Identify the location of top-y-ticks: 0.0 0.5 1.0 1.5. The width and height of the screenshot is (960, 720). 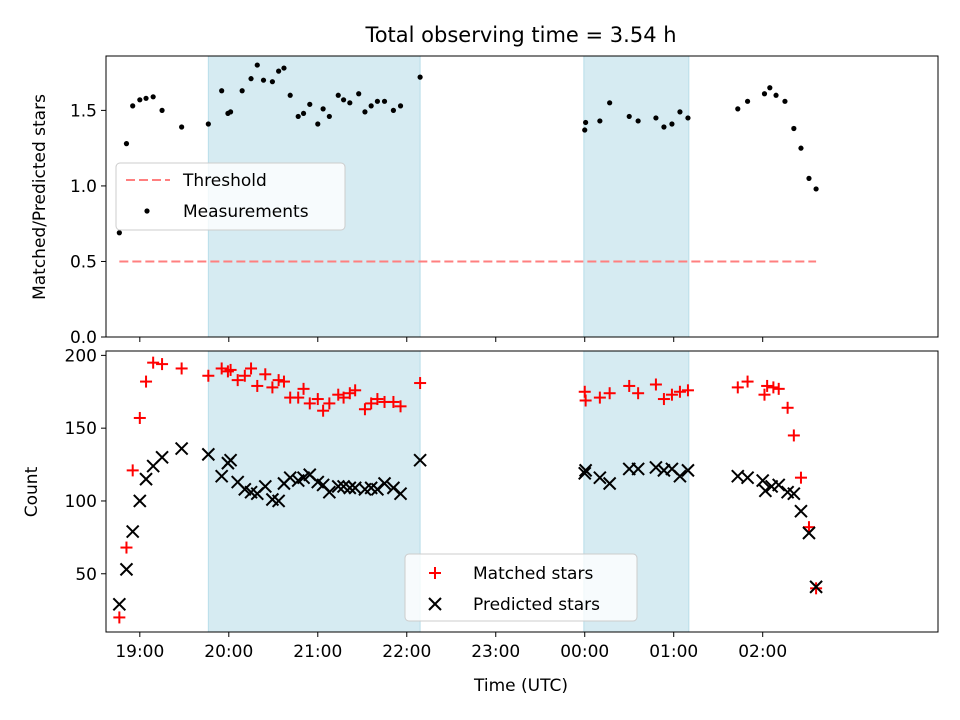
(88, 224).